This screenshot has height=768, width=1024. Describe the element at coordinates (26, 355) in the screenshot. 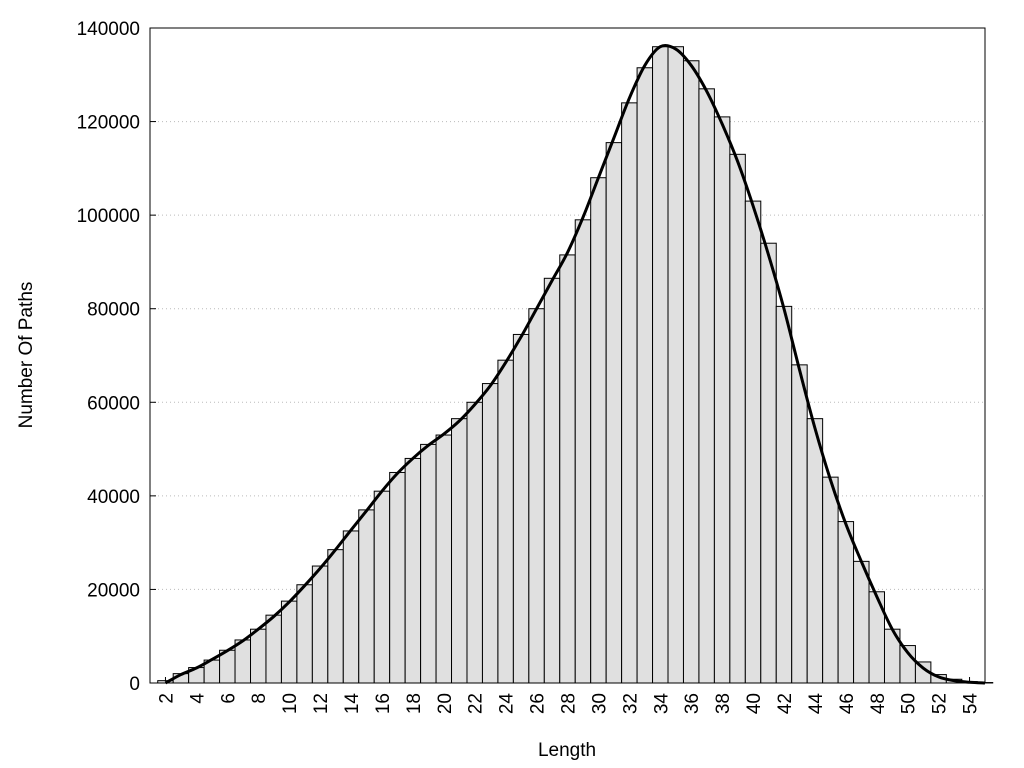

I see `y-axis-label: Number Of Paths` at that location.